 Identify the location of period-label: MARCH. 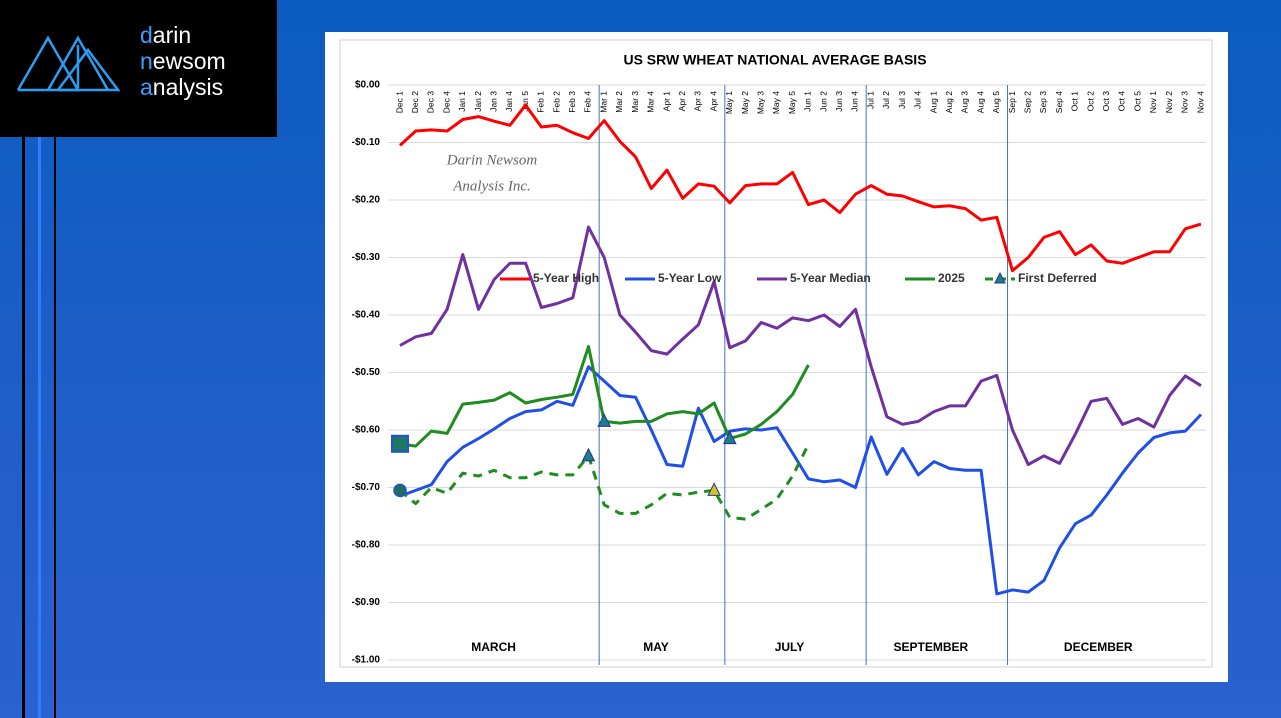
(493, 647).